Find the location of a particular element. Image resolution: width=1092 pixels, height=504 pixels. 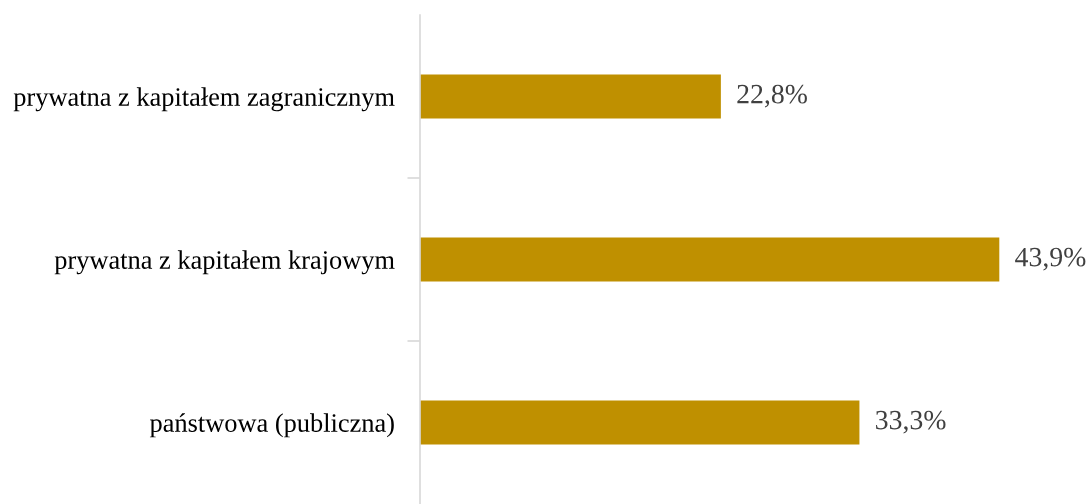

data-label: 22,8% is located at coordinates (772, 96).